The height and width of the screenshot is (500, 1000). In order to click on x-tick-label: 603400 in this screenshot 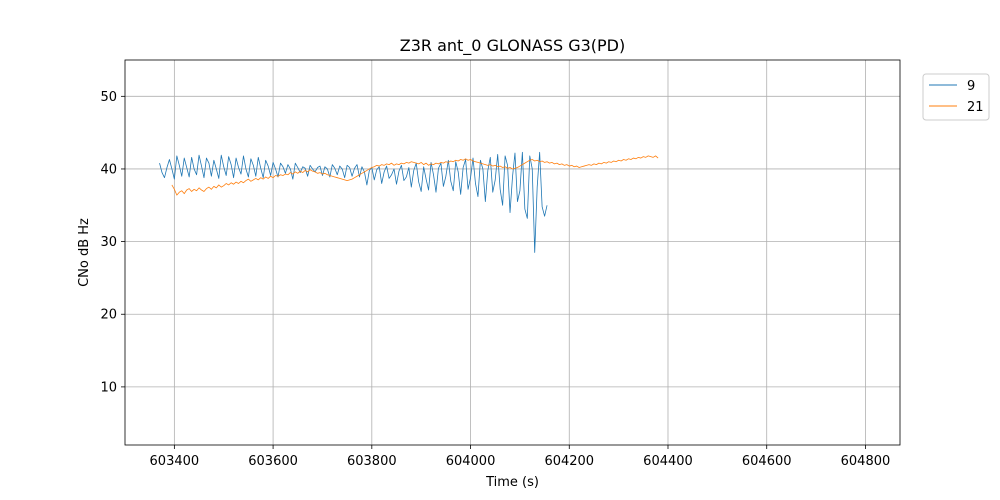, I will do `click(175, 461)`.